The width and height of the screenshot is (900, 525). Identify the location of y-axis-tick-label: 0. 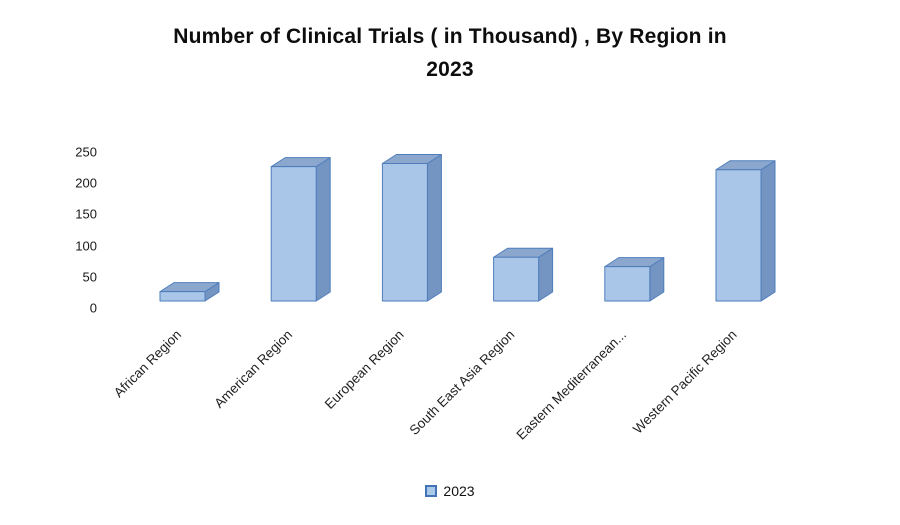
(93, 308).